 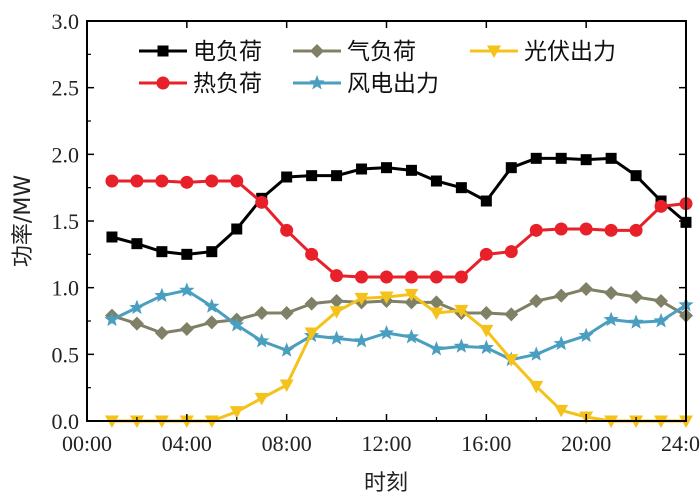 I want to click on x-tick-label: 04:00, so click(x=187, y=443).